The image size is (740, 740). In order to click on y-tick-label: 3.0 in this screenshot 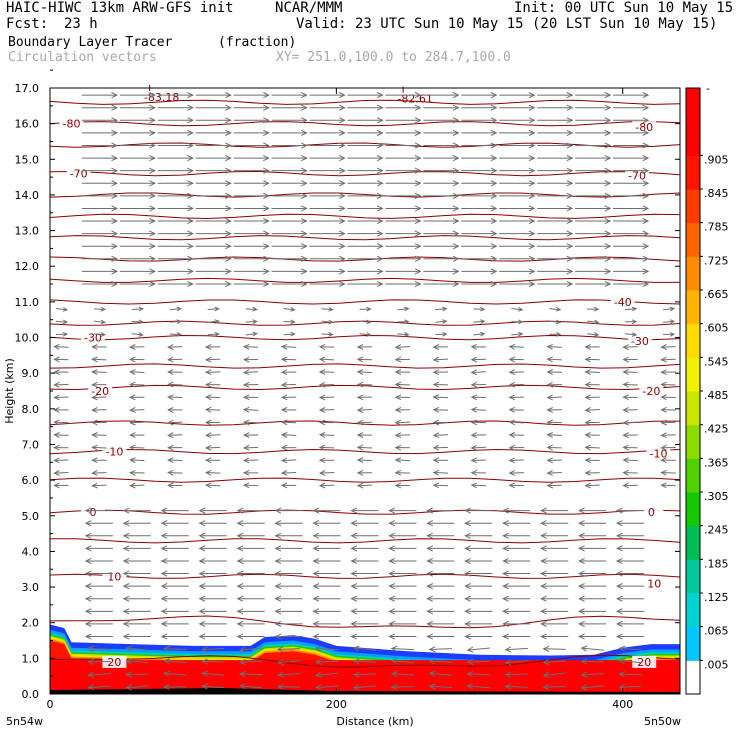, I will do `click(31, 587)`.